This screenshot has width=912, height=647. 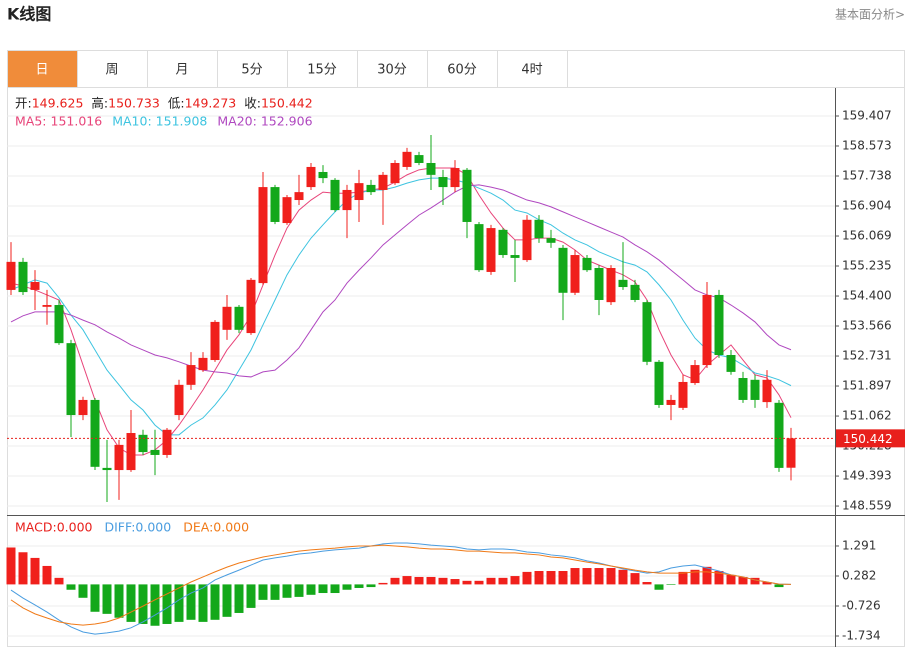 What do you see at coordinates (859, 576) in the screenshot?
I see `y-tick-label: 0.282` at bounding box center [859, 576].